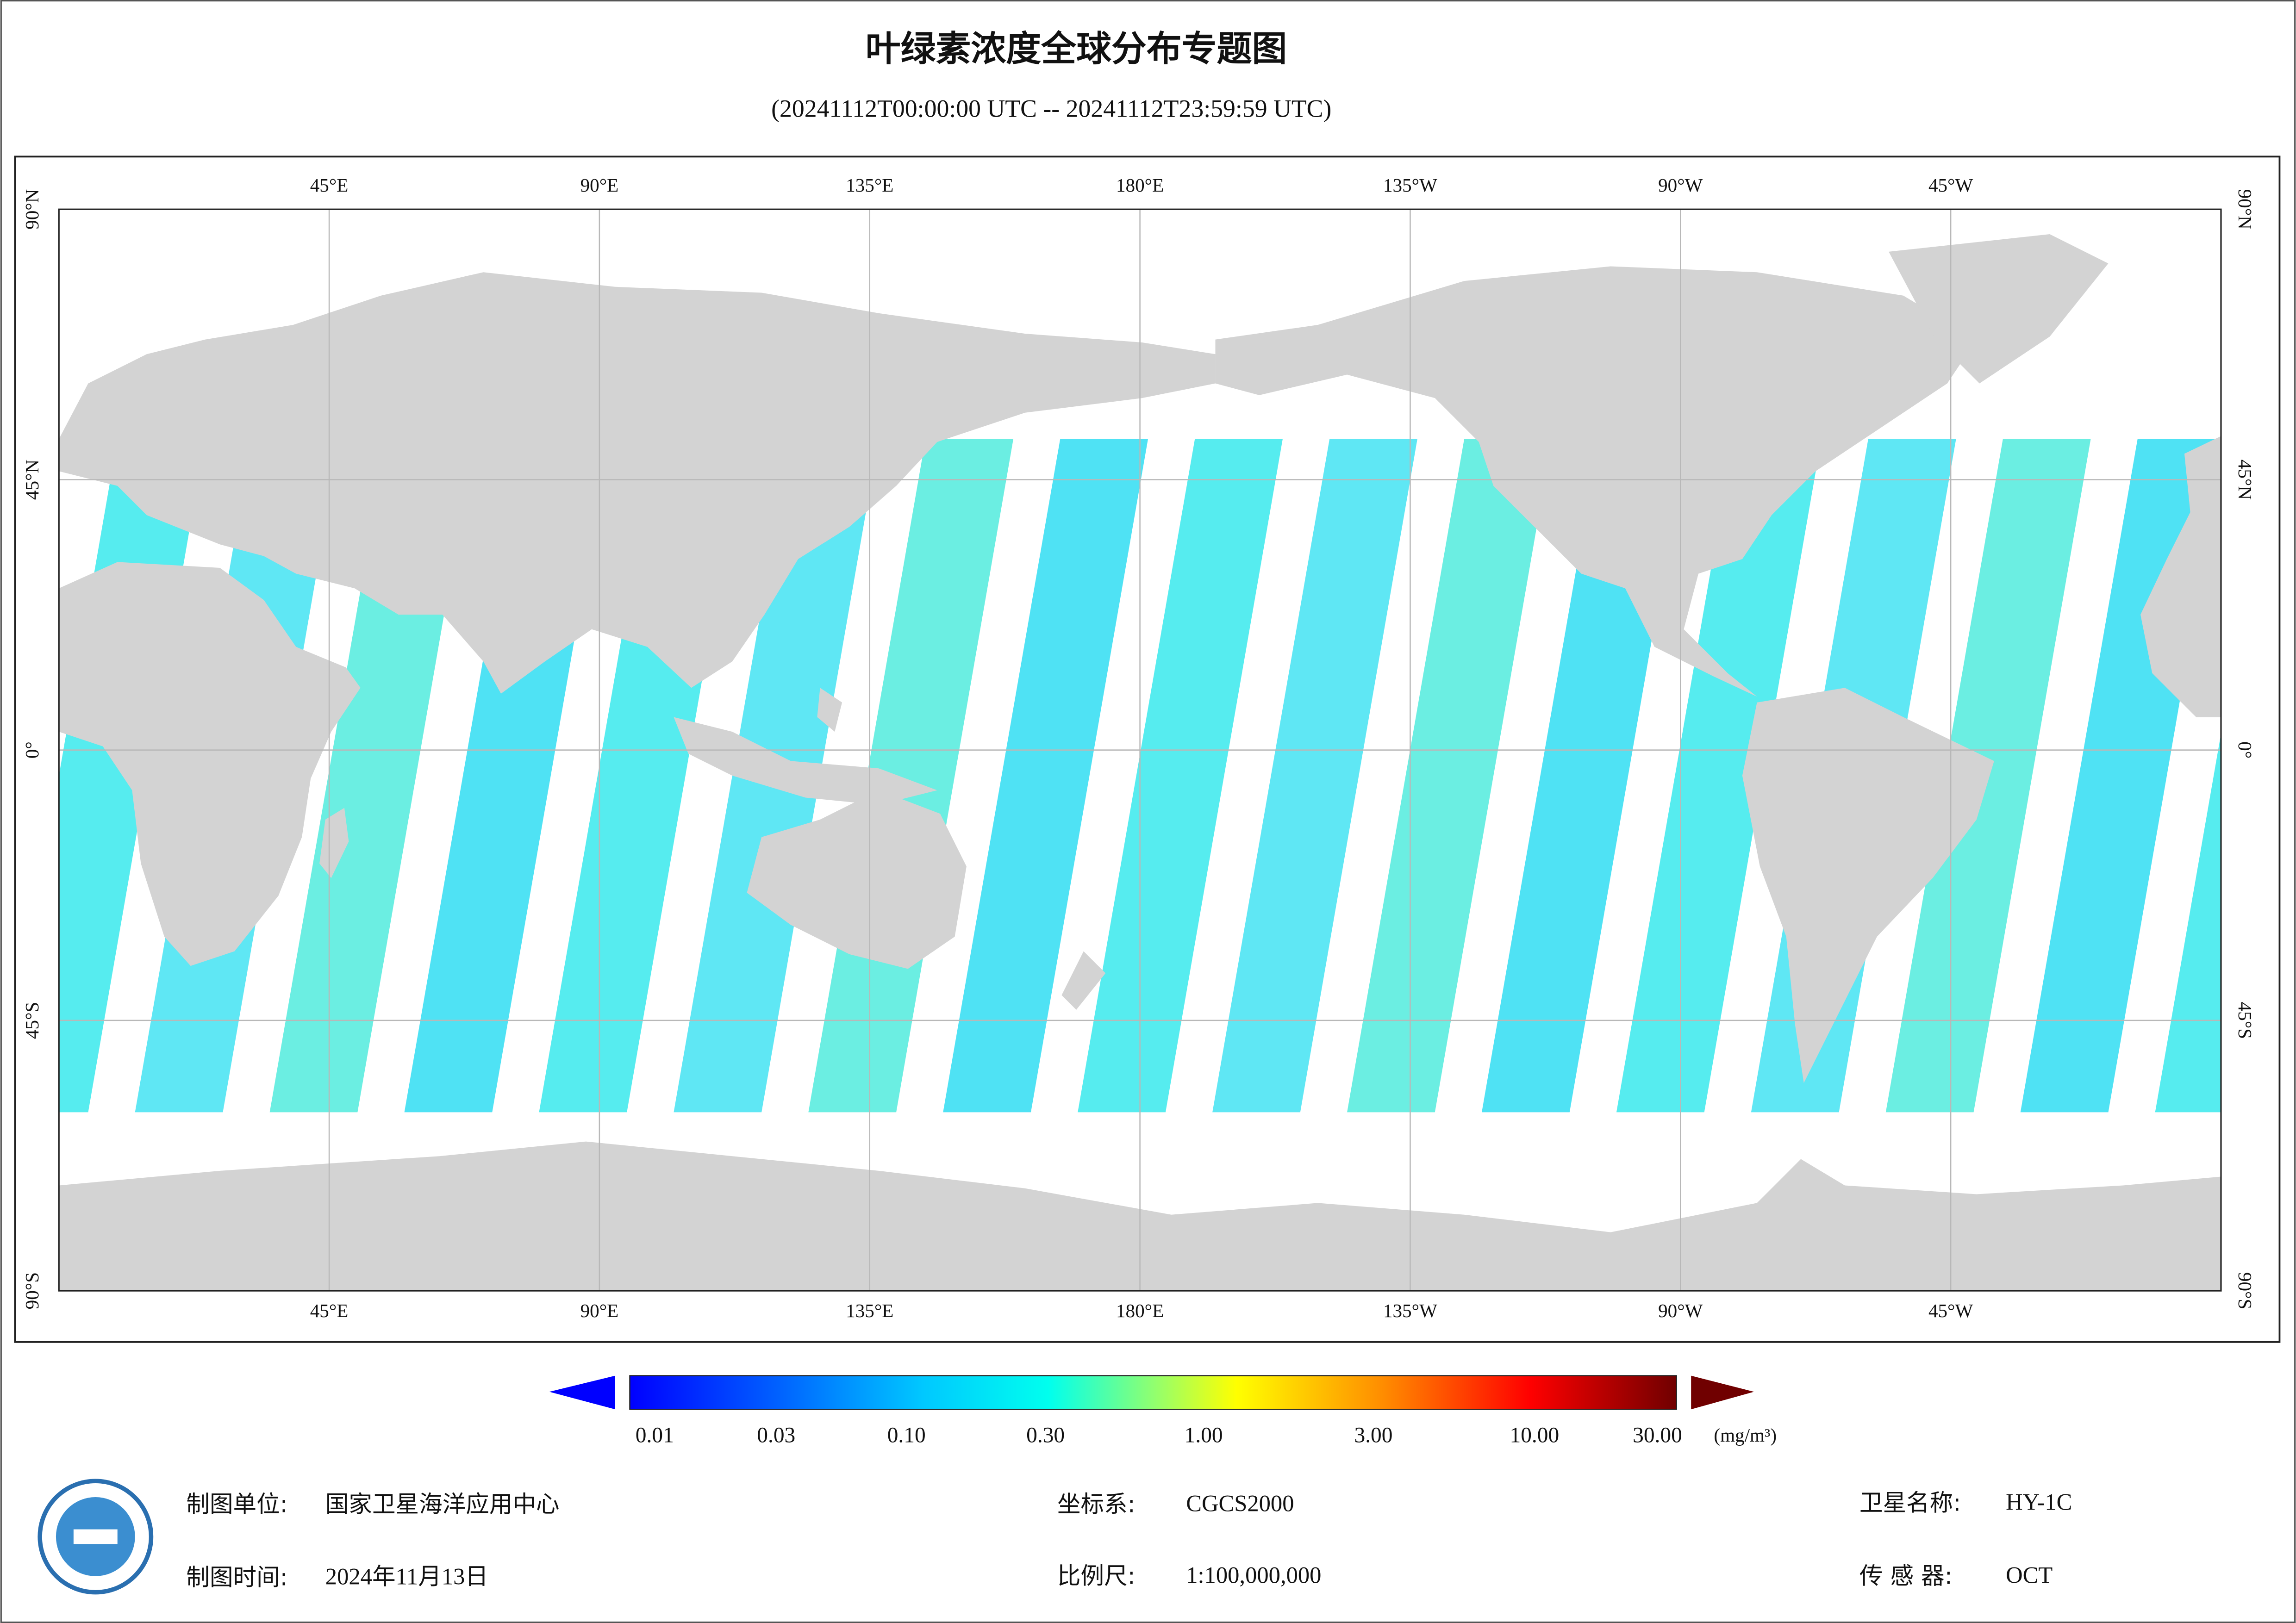  I want to click on colorbar-tick-label: 0.01, so click(655, 1435).